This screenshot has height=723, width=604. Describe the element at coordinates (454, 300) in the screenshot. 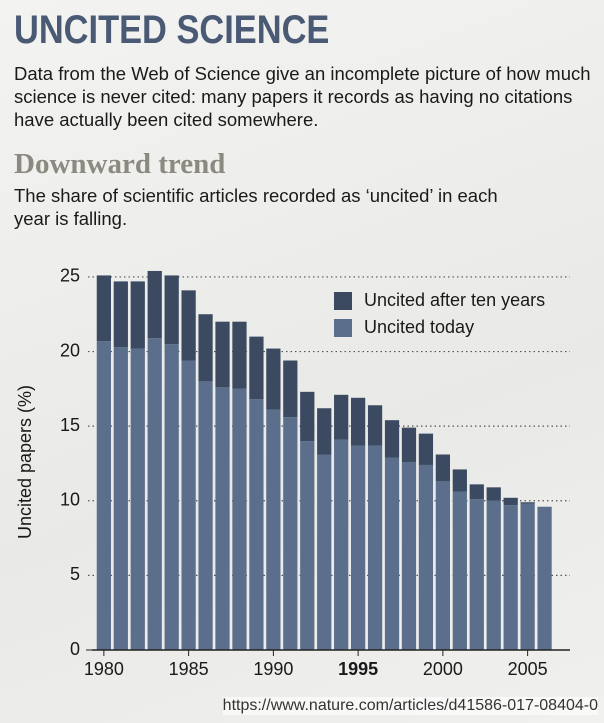

I see `legend-label: Uncited after ten years` at that location.